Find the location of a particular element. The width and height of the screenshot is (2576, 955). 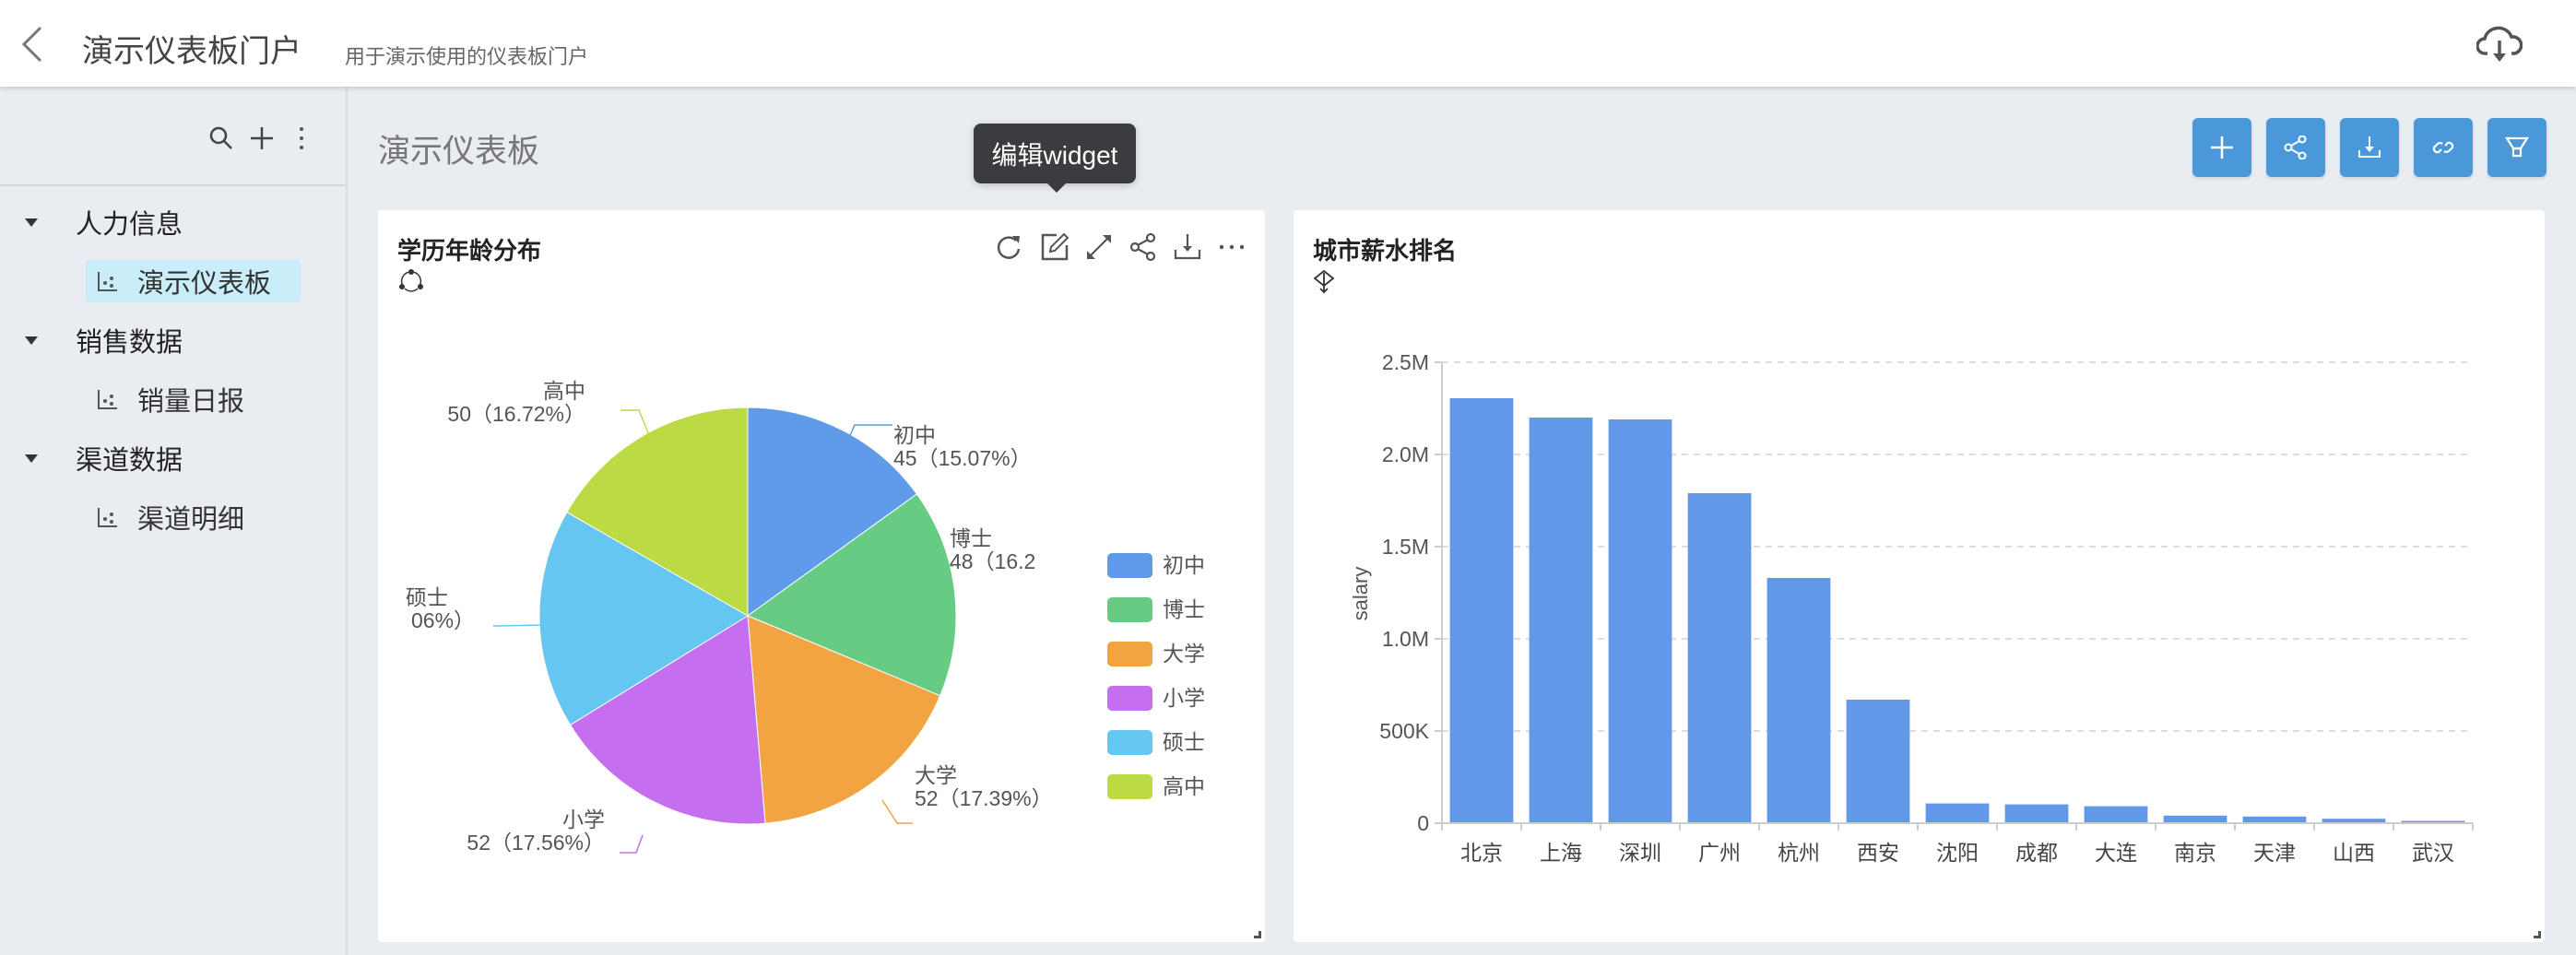

expand-icon is located at coordinates (1099, 247).